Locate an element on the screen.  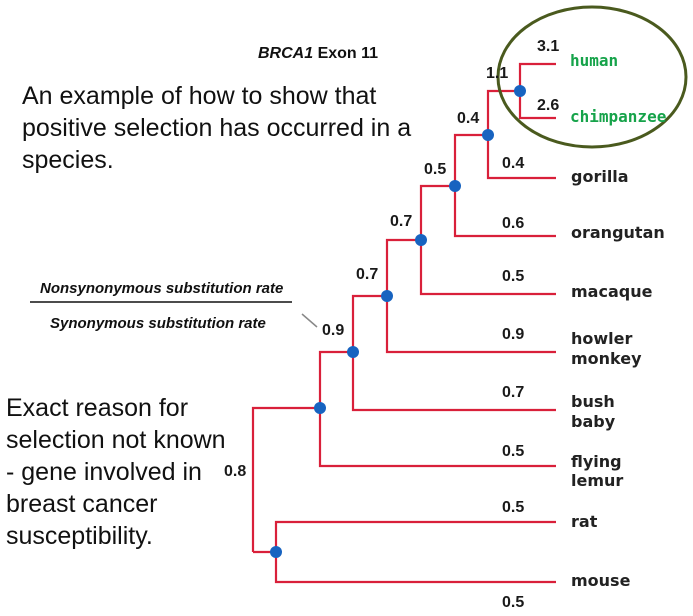
branch-mouse is located at coordinates (415, 568).